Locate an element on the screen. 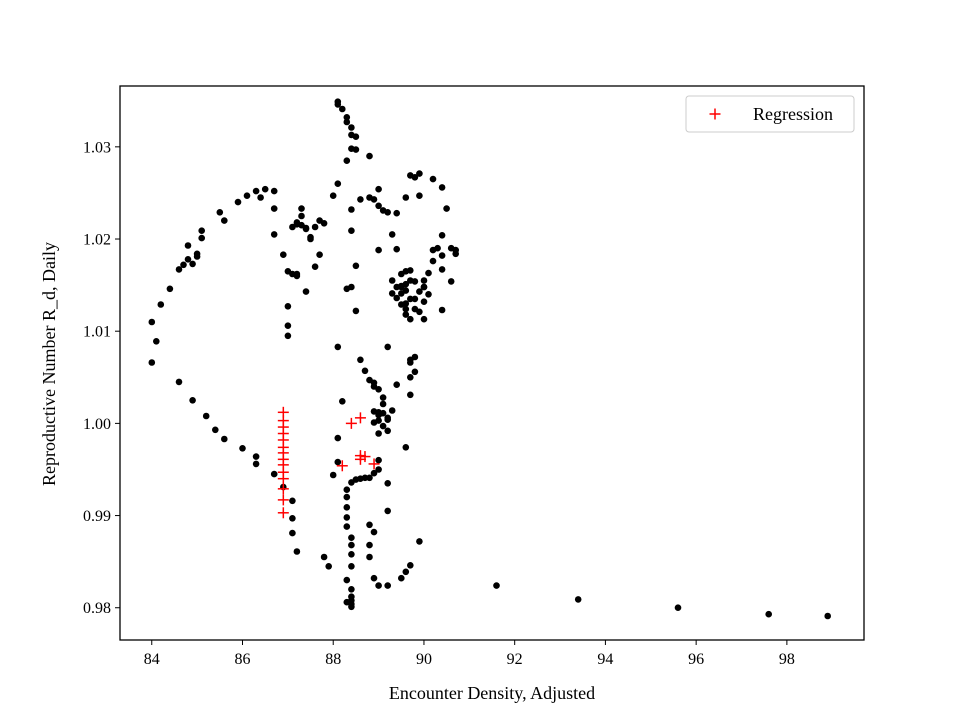 Image resolution: width=960 pixels, height=720 pixels. x-tick-label-86: 86 is located at coordinates (242, 659).